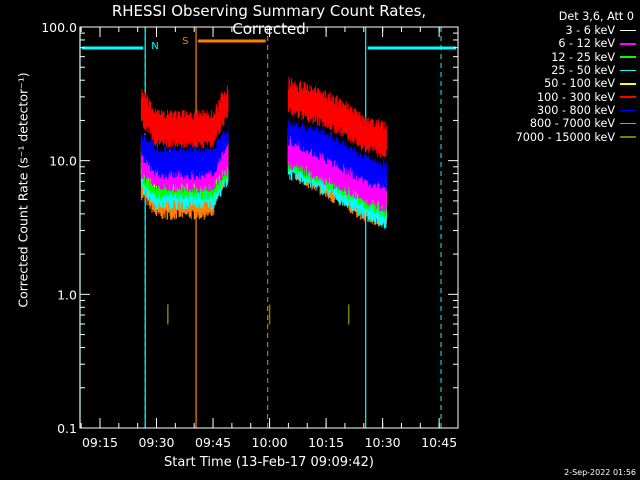 This screenshot has height=480, width=640. What do you see at coordinates (583, 57) in the screenshot?
I see `legend-label: 12 - 25 keV` at bounding box center [583, 57].